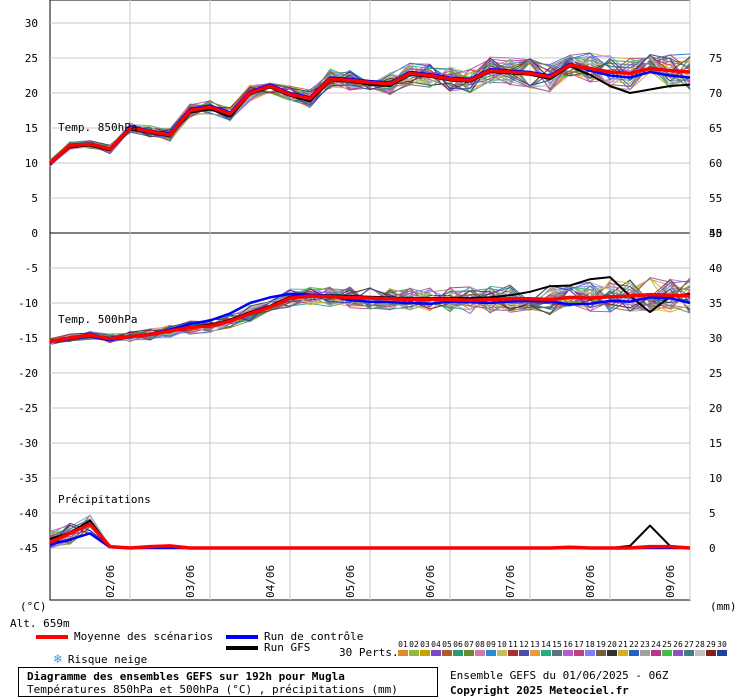 The width and height of the screenshot is (740, 700). What do you see at coordinates (510, 581) in the screenshot?
I see `x-tick-label: 07/06` at bounding box center [510, 581].